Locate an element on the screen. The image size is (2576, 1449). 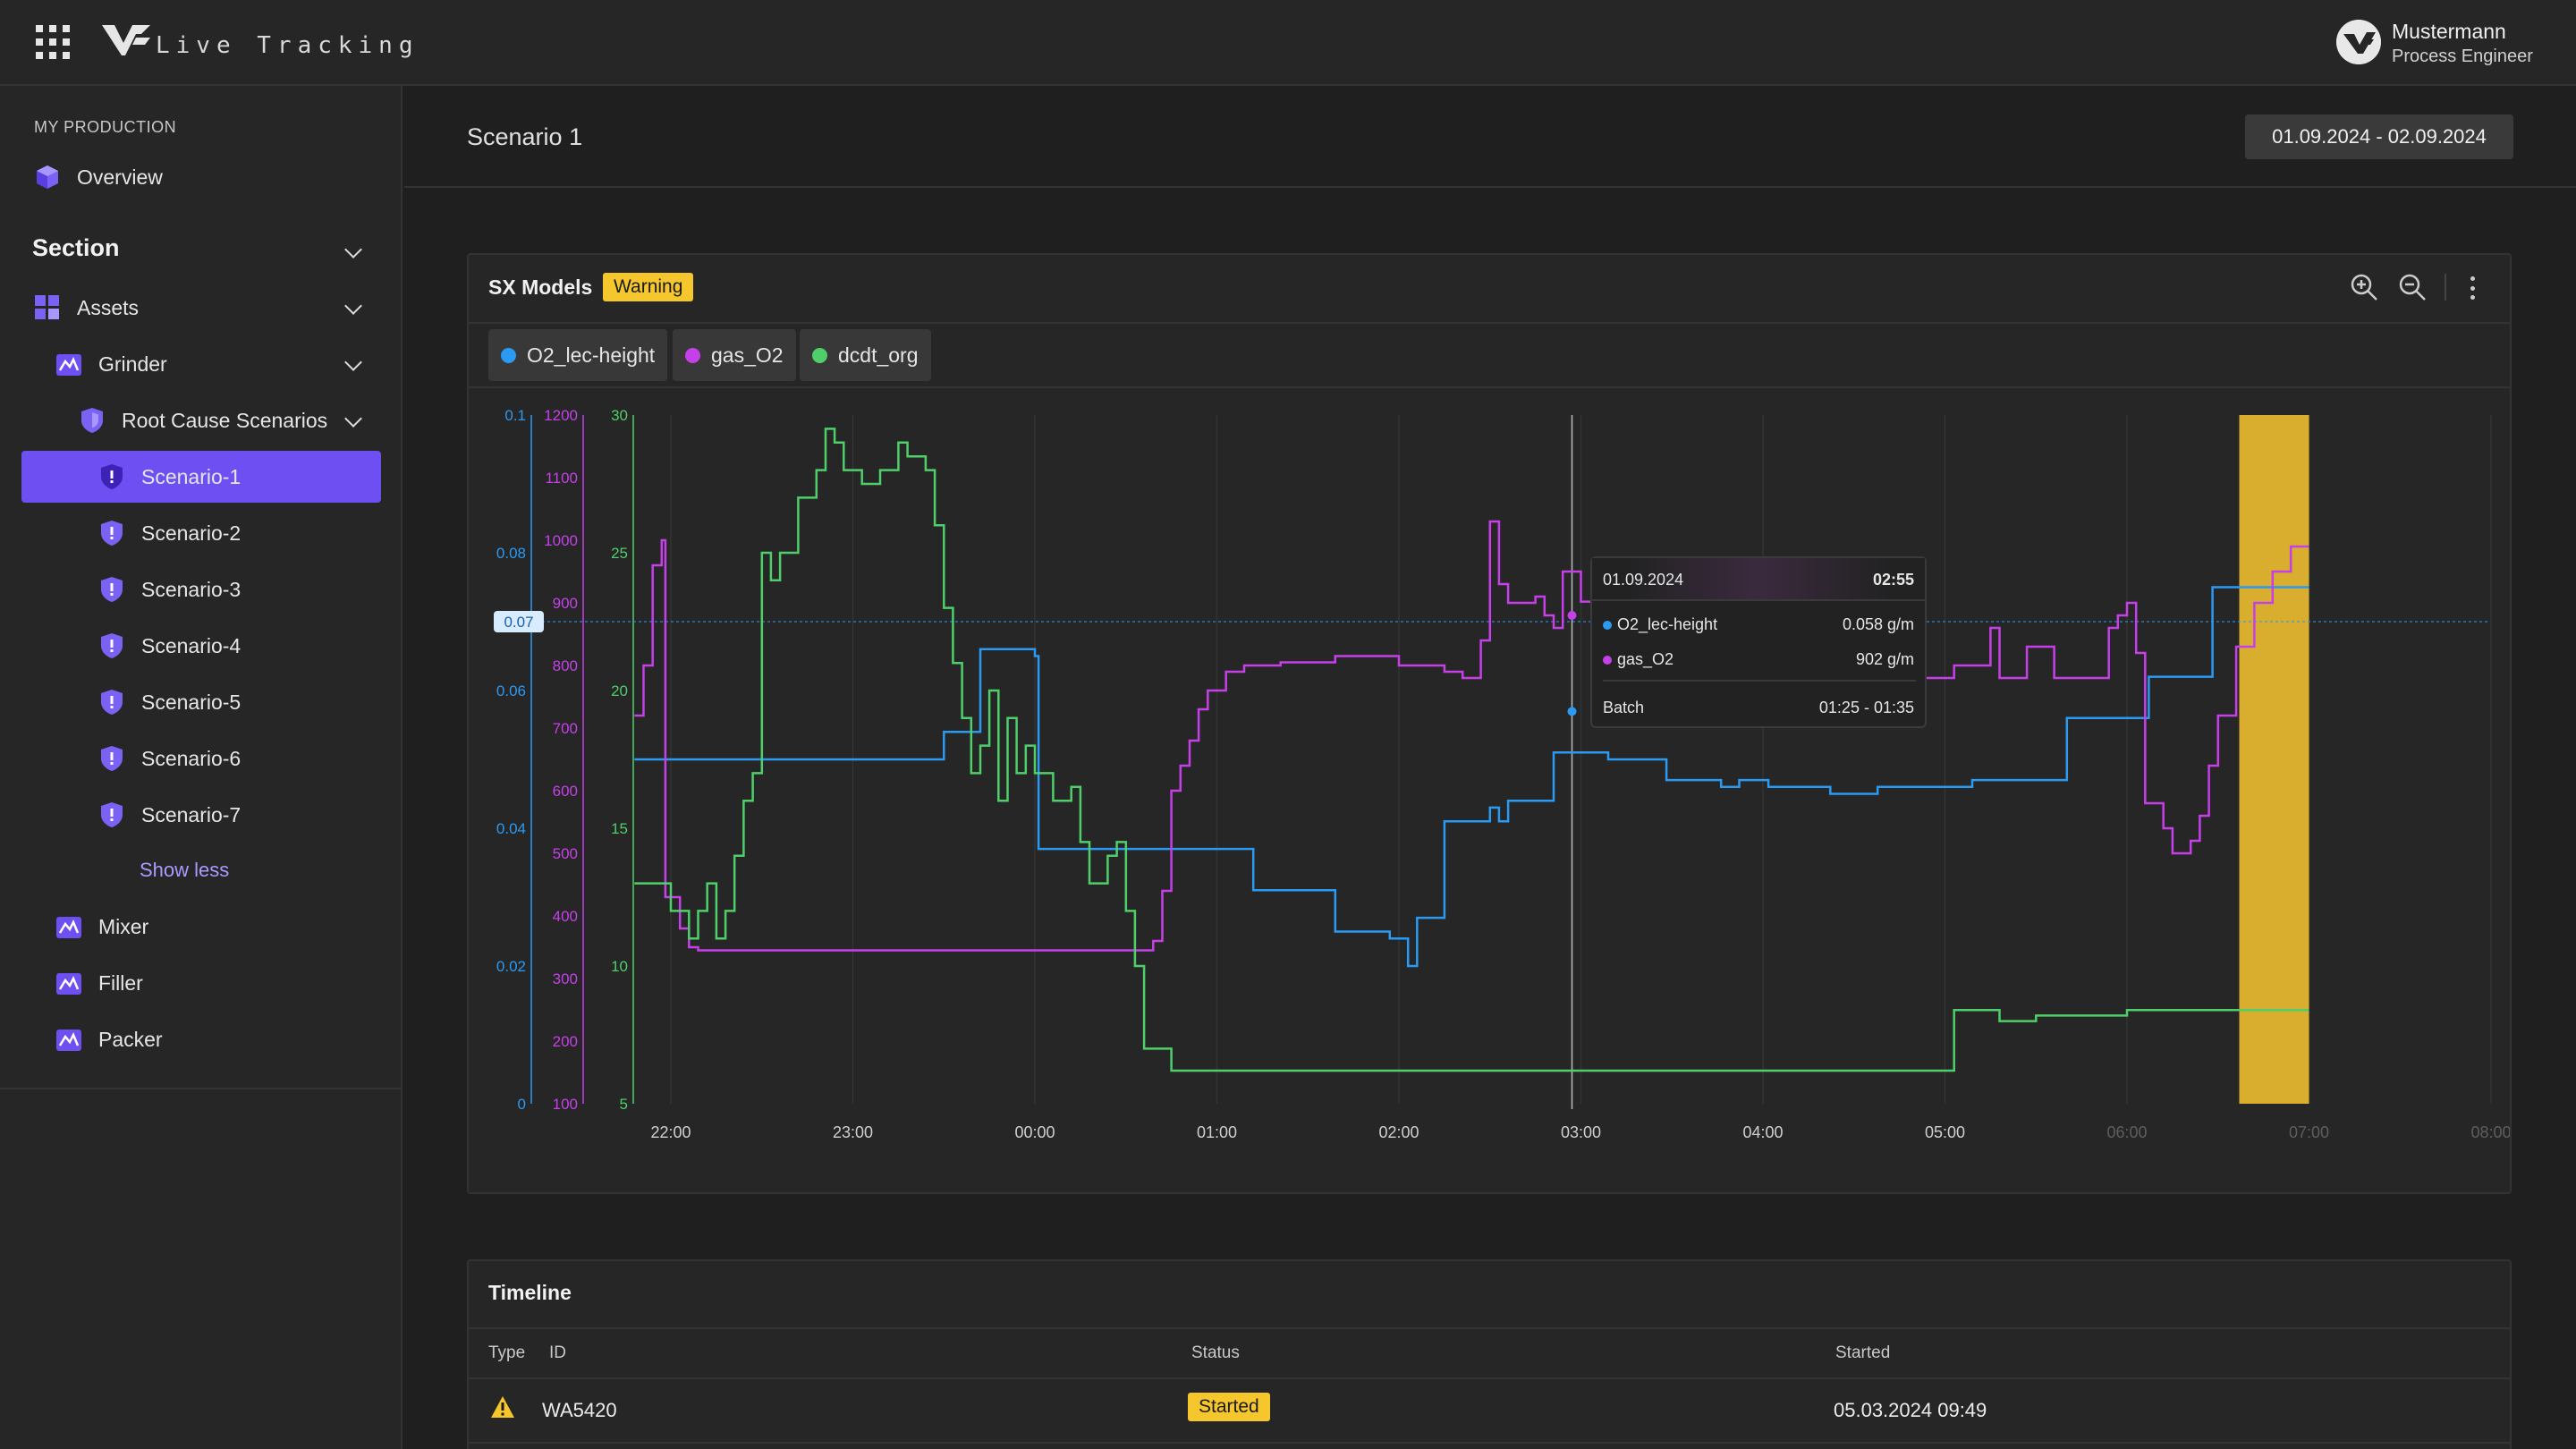
show-less-link: Show less is located at coordinates (185, 870).